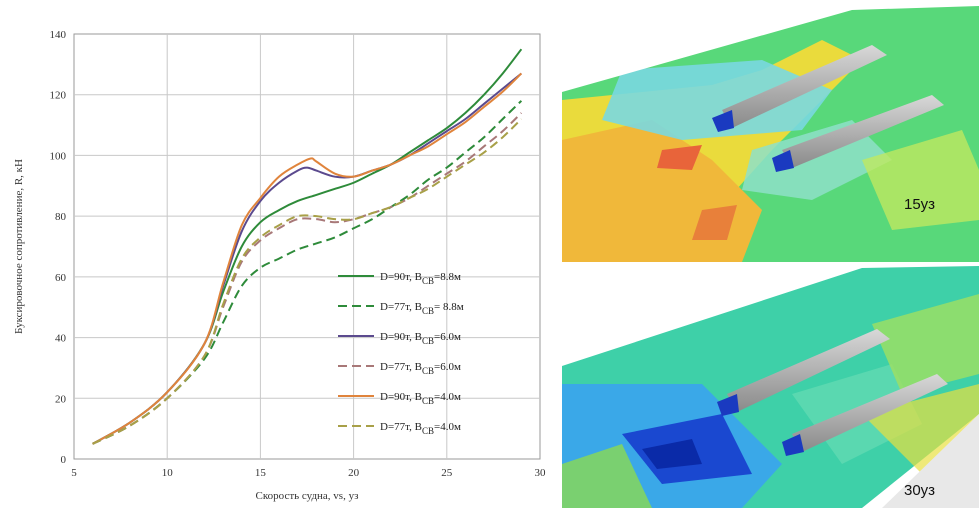 This screenshot has width=979, height=508. Describe the element at coordinates (447, 473) in the screenshot. I see `x-tick-label: 25` at that location.